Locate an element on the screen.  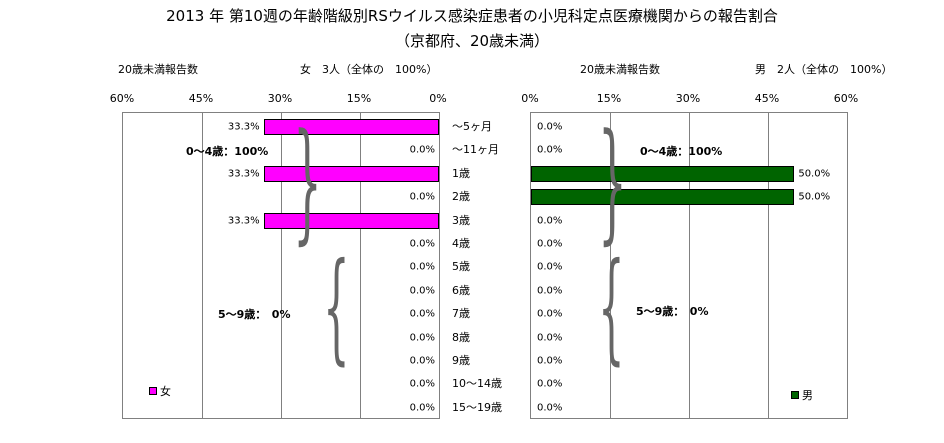
right-tick-label: 60% is located at coordinates (846, 98).